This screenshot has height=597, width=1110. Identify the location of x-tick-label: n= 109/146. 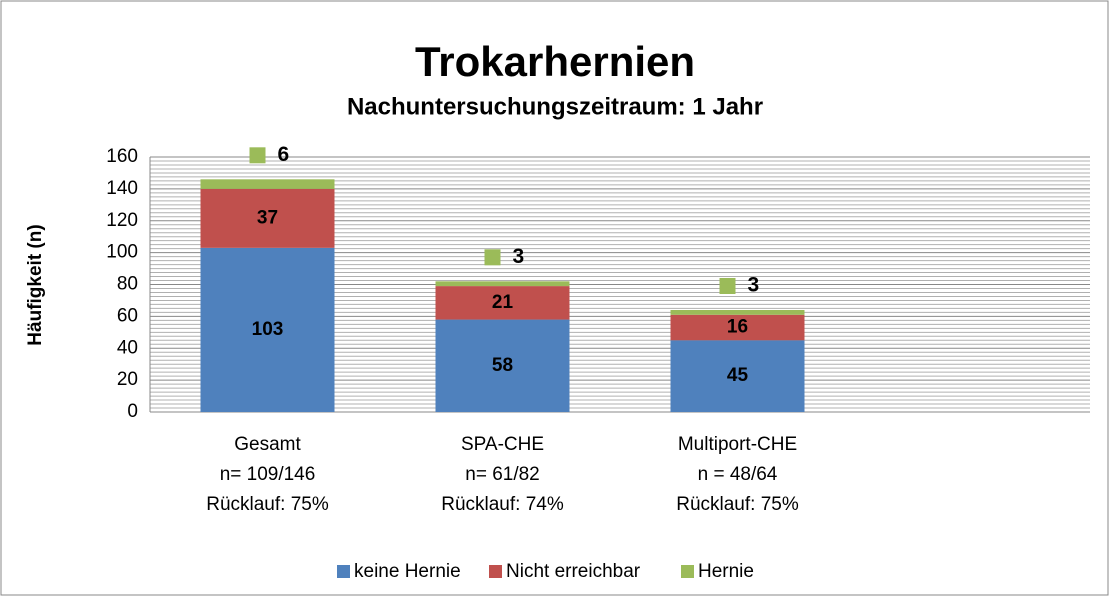
(268, 474).